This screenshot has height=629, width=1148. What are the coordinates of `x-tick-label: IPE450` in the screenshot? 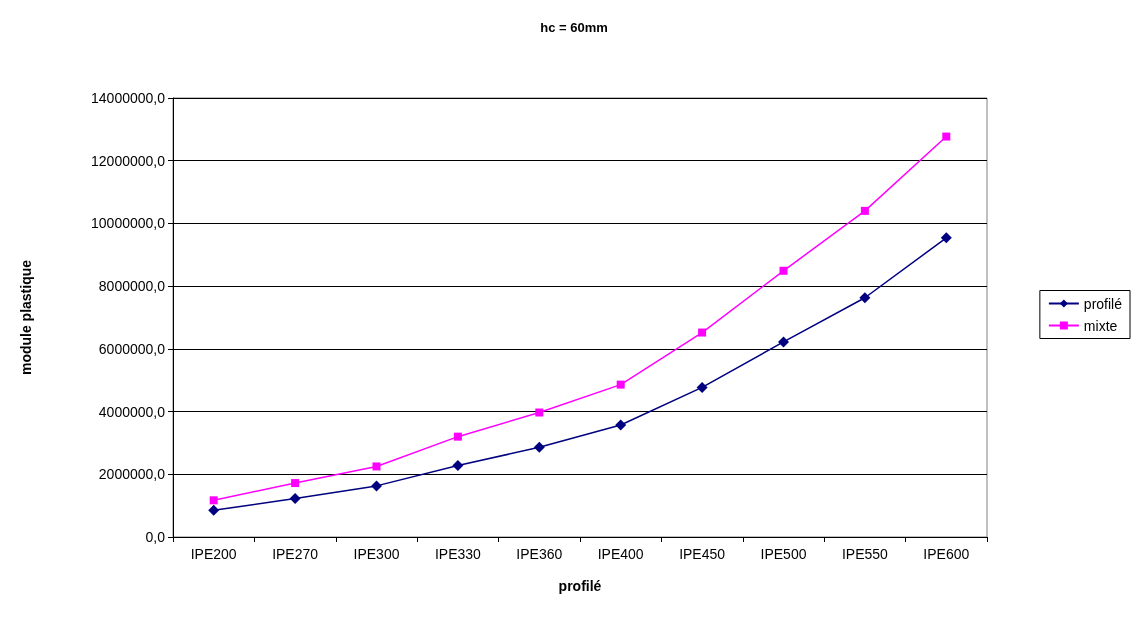 It's located at (702, 554).